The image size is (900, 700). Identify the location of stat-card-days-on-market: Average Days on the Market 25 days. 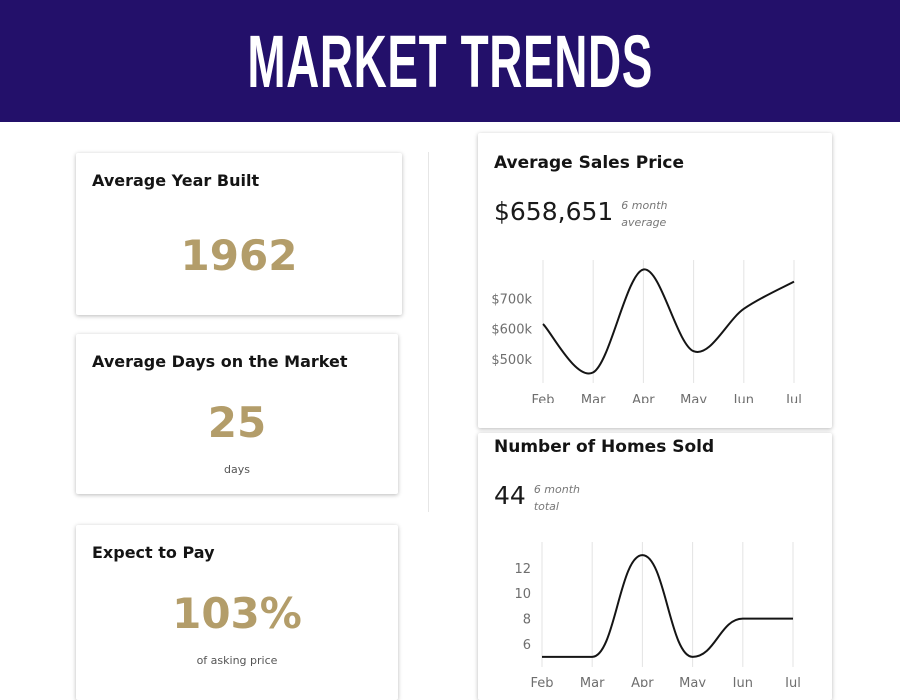
(237, 414).